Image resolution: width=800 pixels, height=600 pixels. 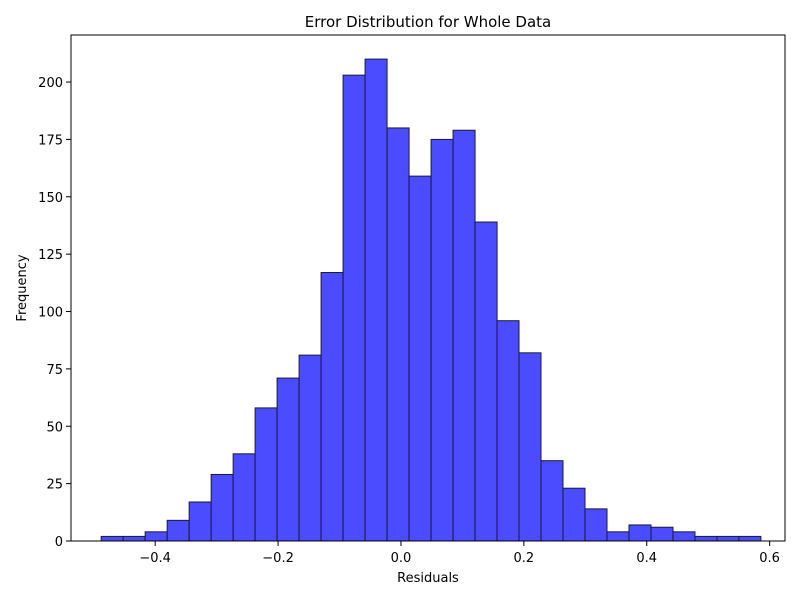 I want to click on y-axis-ticks: 0 25 50 75 100 125 150 175 200, so click(x=54, y=313).